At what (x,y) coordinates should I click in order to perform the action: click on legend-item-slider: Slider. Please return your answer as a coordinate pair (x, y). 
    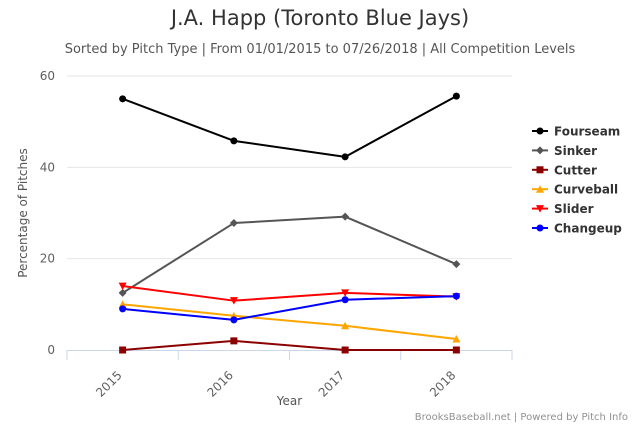
    Looking at the image, I should click on (563, 209).